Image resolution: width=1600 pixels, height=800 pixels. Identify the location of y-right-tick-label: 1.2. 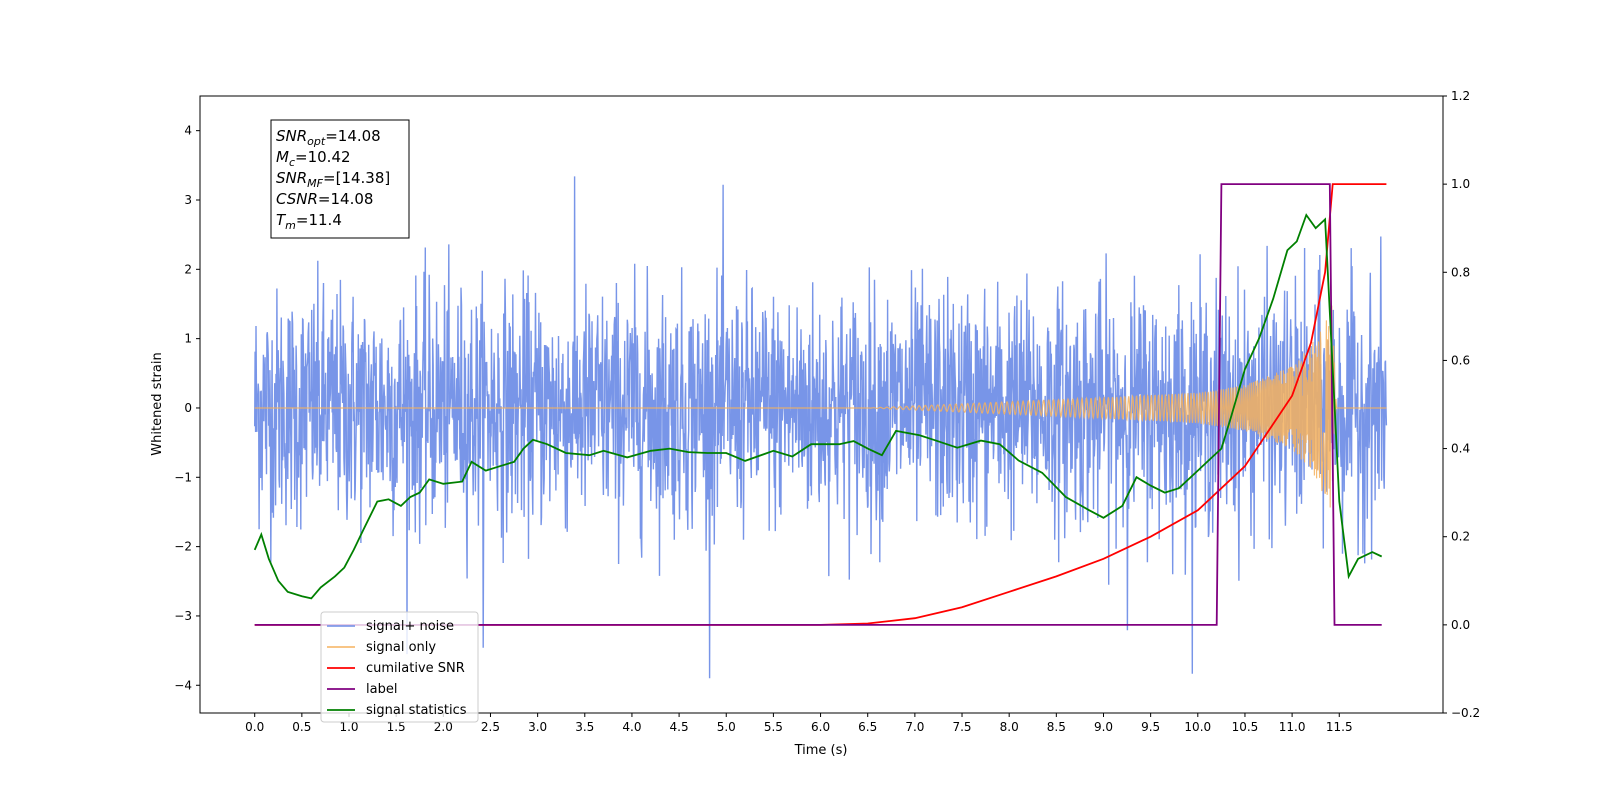
(1460, 96).